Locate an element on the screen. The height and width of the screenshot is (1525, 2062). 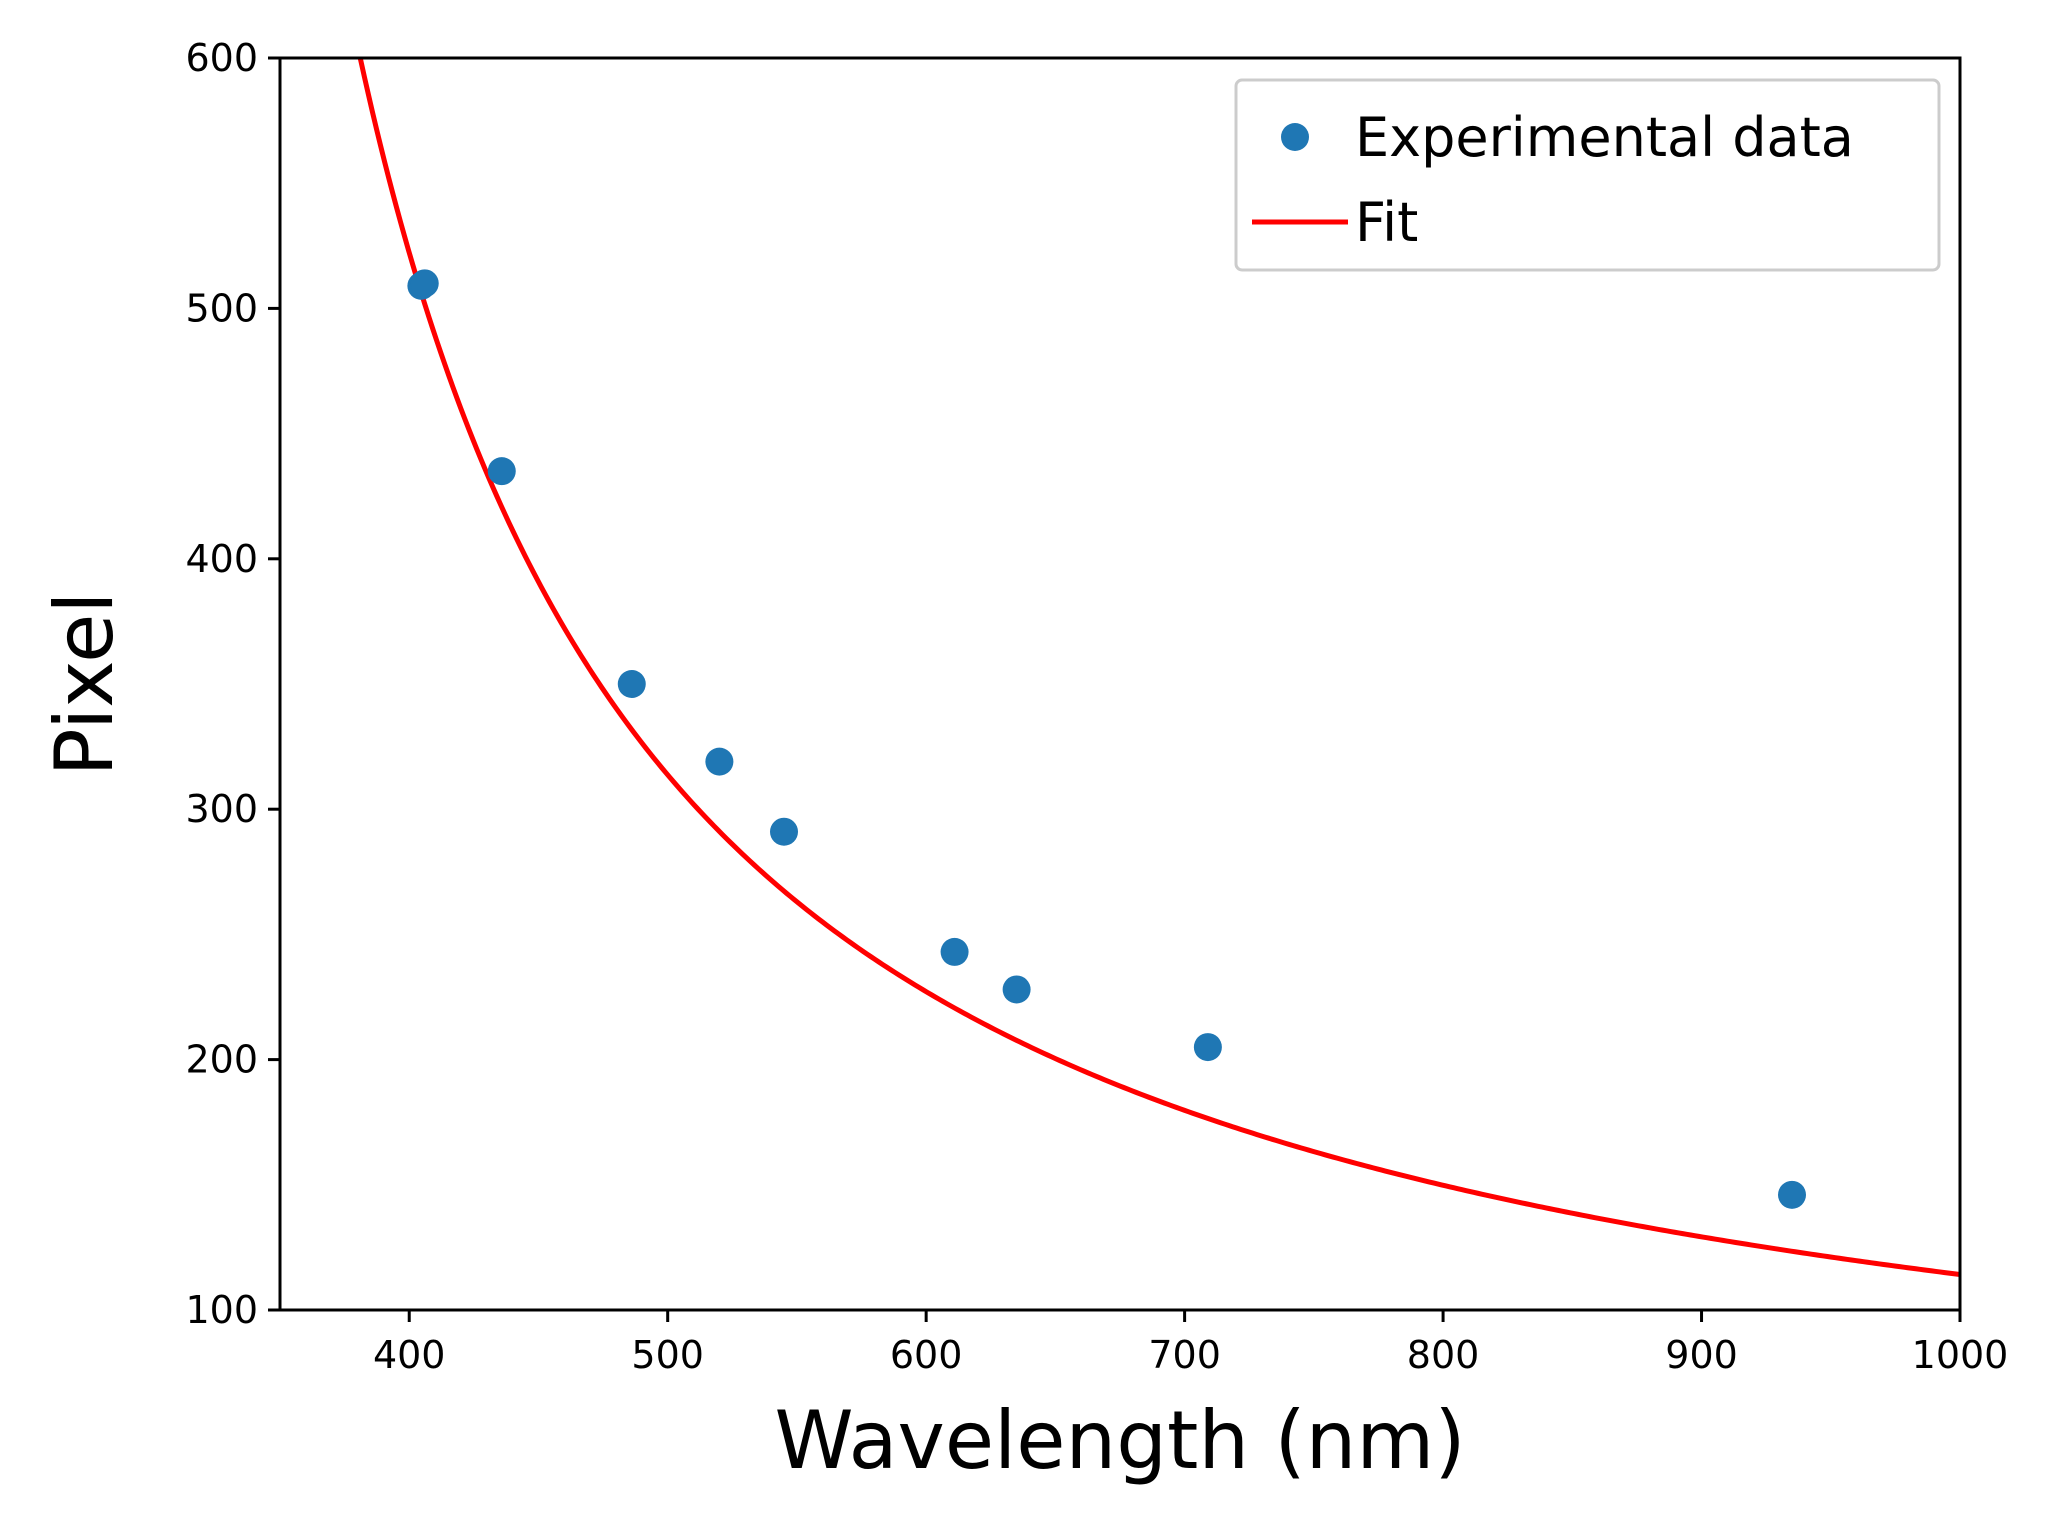
x-tick-label: 400 is located at coordinates (409, 1355).